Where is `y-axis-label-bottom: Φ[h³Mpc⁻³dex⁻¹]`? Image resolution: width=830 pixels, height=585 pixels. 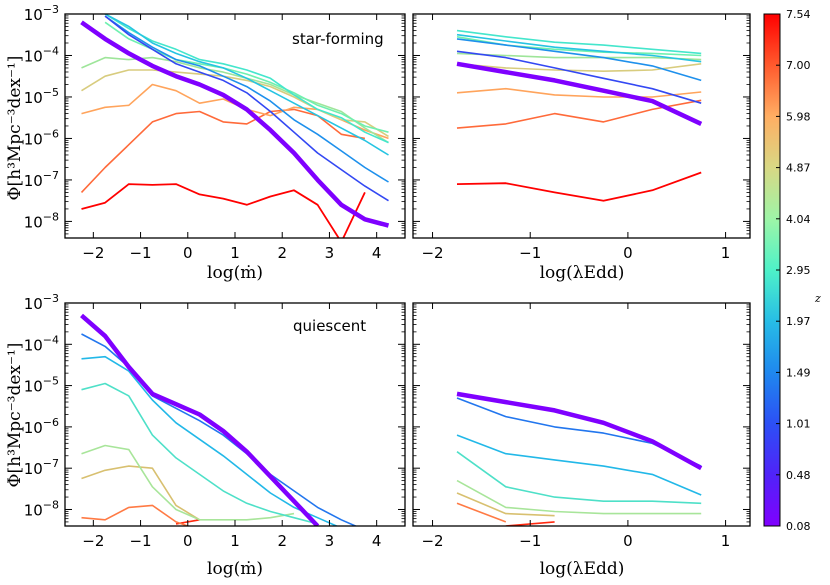
y-axis-label-bottom: Φ[h³Mpc⁻³dex⁻¹] is located at coordinates (15, 415).